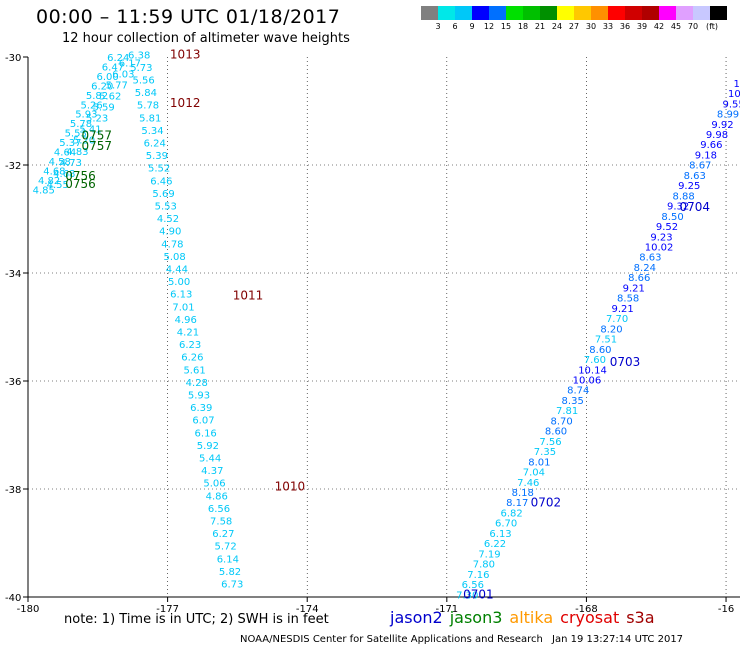 The width and height of the screenshot is (740, 650). I want to click on wave-height-value: 6.07, so click(203, 421).